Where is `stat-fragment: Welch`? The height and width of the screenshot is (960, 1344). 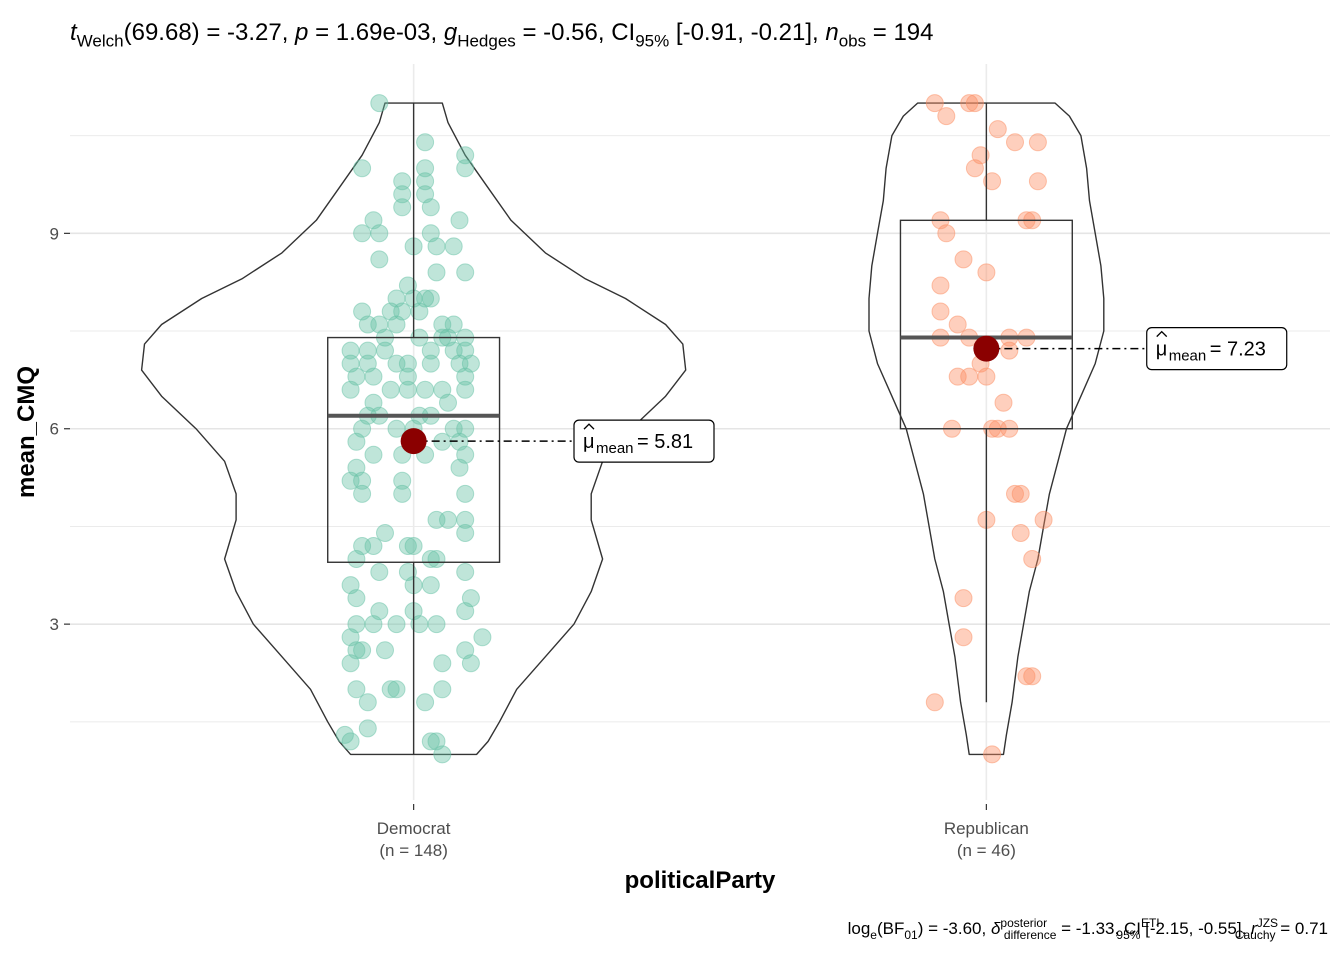
stat-fragment: Welch is located at coordinates (100, 41).